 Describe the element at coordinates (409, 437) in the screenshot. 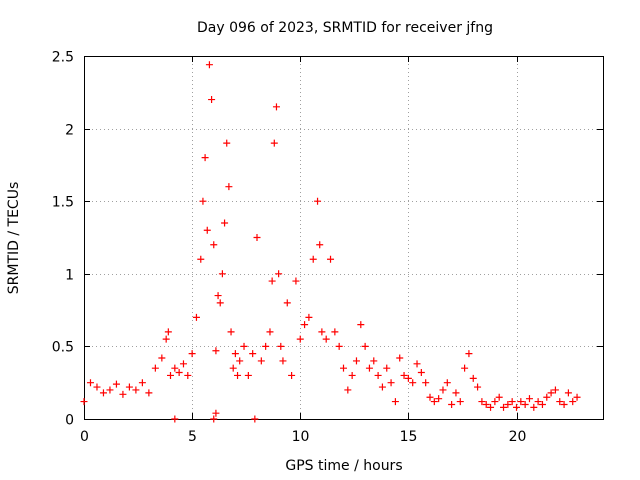

I see `x-tick-label: 15` at that location.